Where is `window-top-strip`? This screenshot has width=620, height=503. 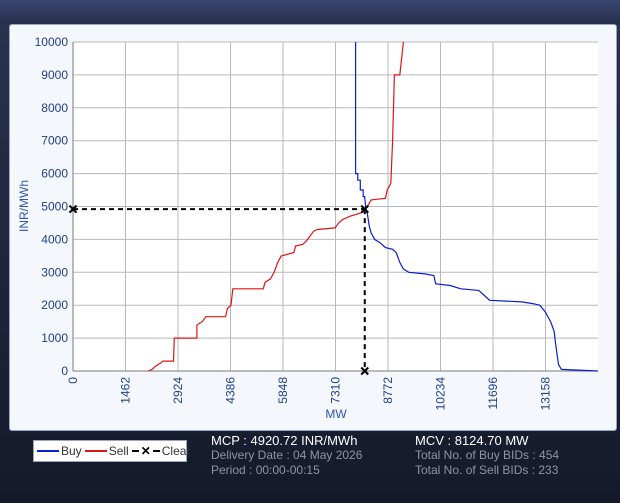 window-top-strip is located at coordinates (310, 12).